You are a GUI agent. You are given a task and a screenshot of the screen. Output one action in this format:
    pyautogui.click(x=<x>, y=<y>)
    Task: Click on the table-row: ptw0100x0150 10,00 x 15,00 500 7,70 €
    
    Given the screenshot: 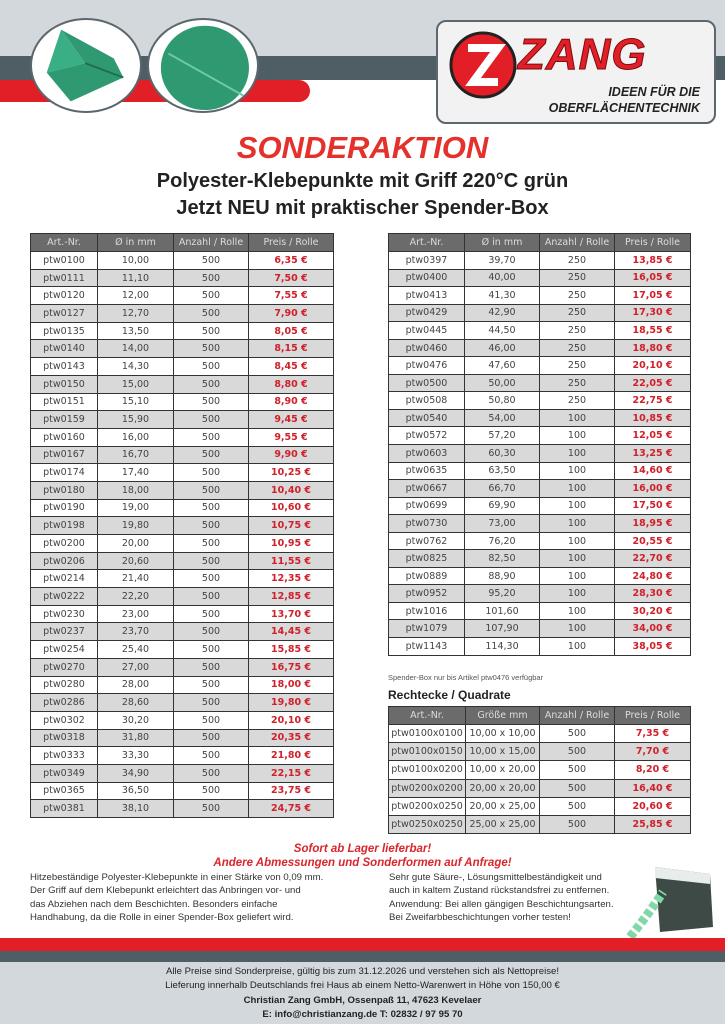 What is the action you would take?
    pyautogui.click(x=539, y=752)
    